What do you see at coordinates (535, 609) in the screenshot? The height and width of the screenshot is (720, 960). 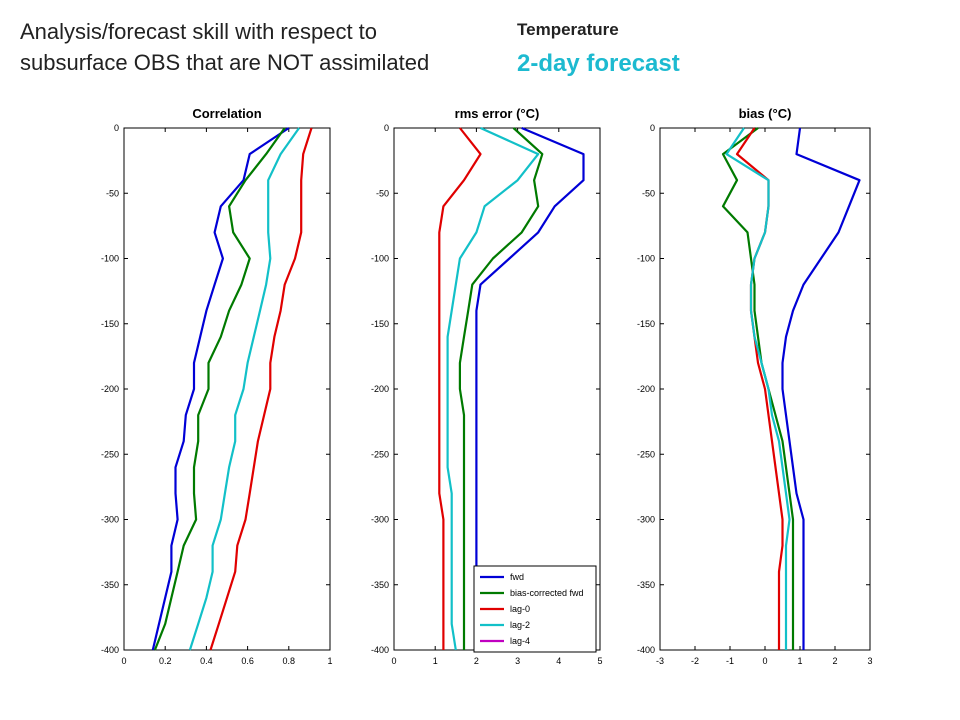 I see `legend: fwd bias-corrected fwd lag-0 lag-2 lag-4` at bounding box center [535, 609].